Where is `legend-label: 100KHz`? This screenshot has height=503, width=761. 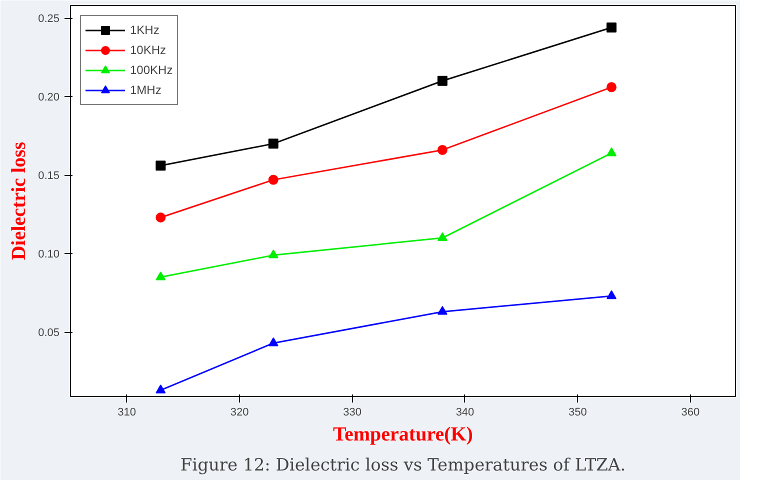
legend-label: 100KHz is located at coordinates (151, 70).